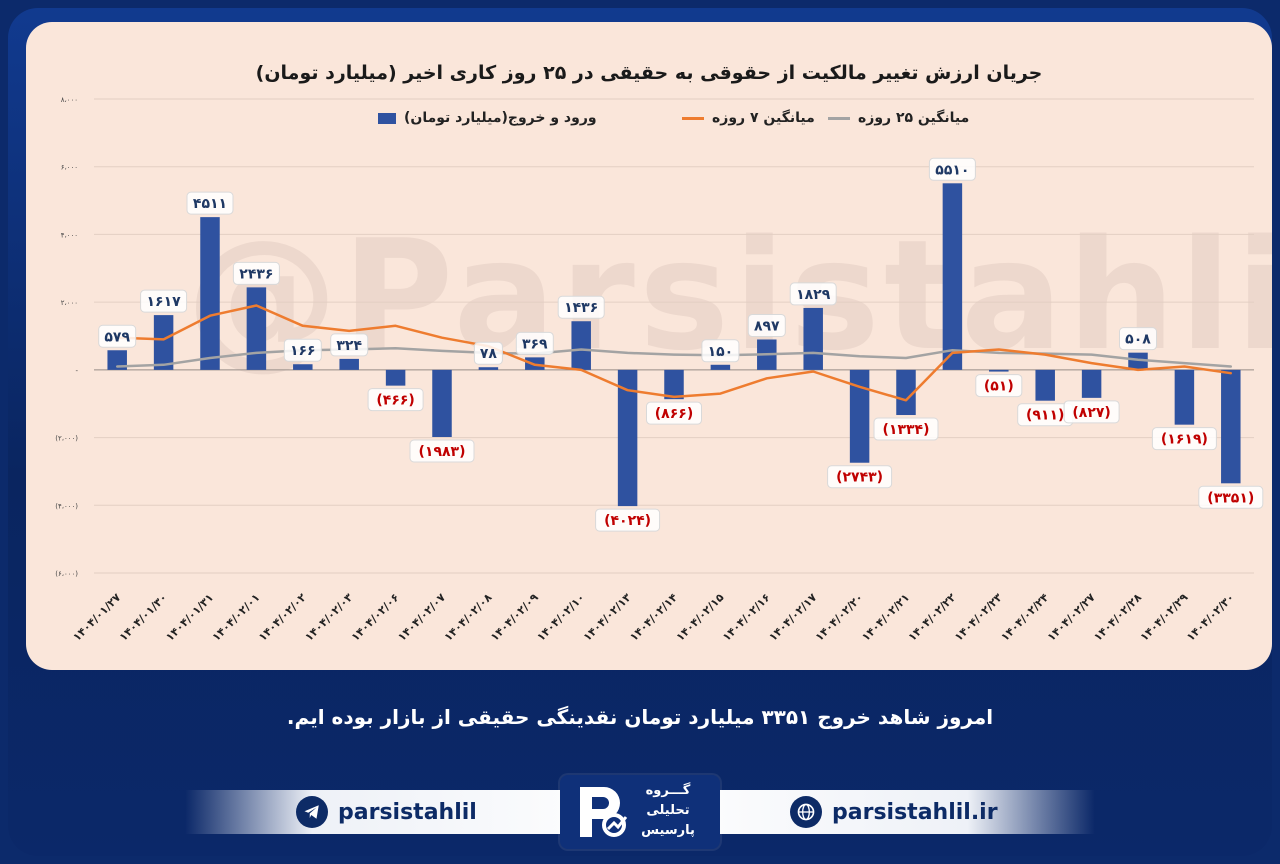 Image resolution: width=1280 pixels, height=864 pixels. Describe the element at coordinates (813, 295) in the screenshot. I see `data-label: ۱۸۲۹` at that location.